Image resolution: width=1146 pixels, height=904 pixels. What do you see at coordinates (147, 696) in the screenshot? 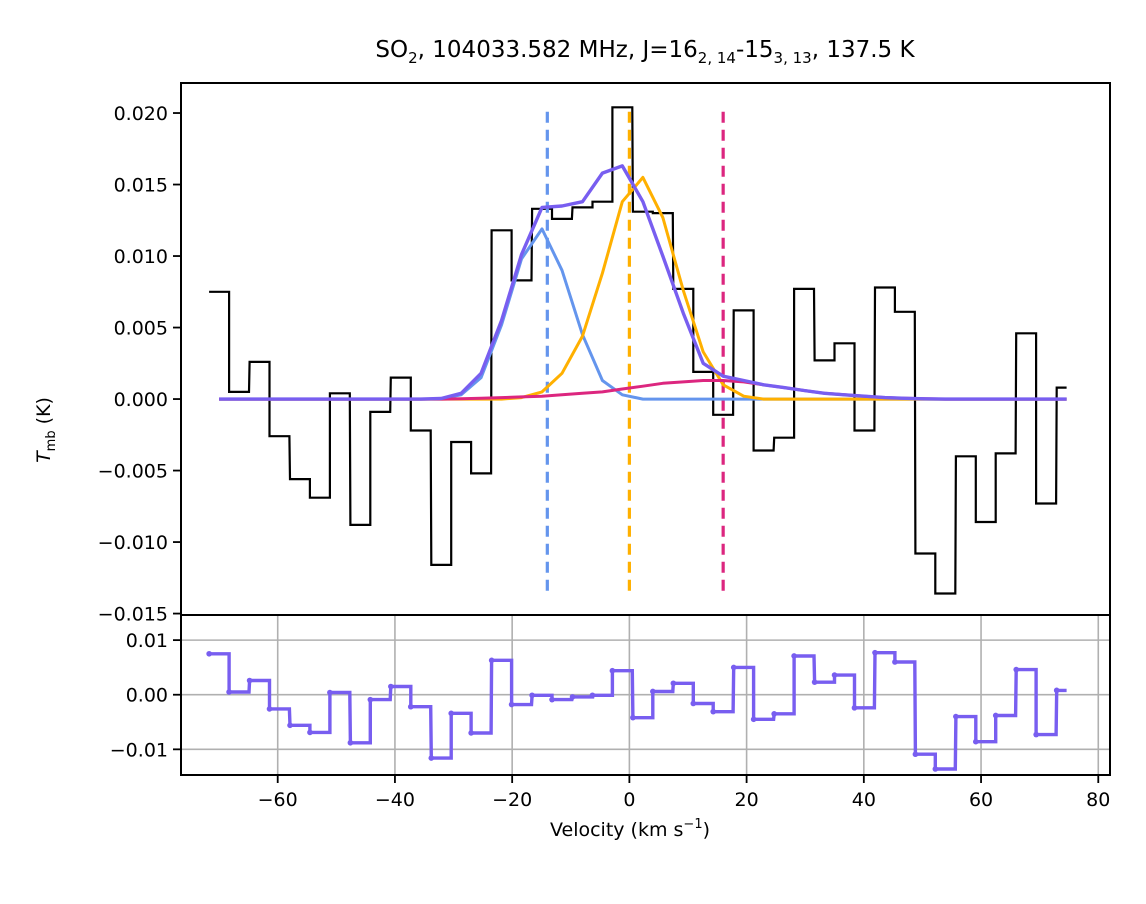
I see `residual-ytick-label: 0.00` at bounding box center [147, 696].